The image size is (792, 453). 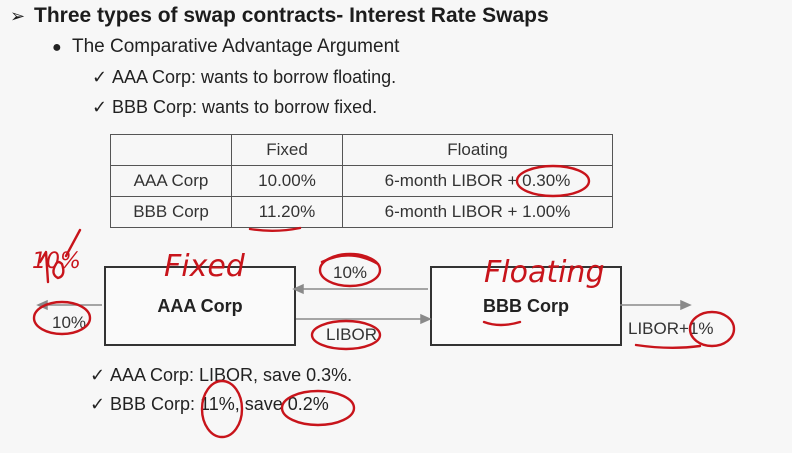 I want to click on bbb-corp-box: BBB Corp, so click(x=526, y=306).